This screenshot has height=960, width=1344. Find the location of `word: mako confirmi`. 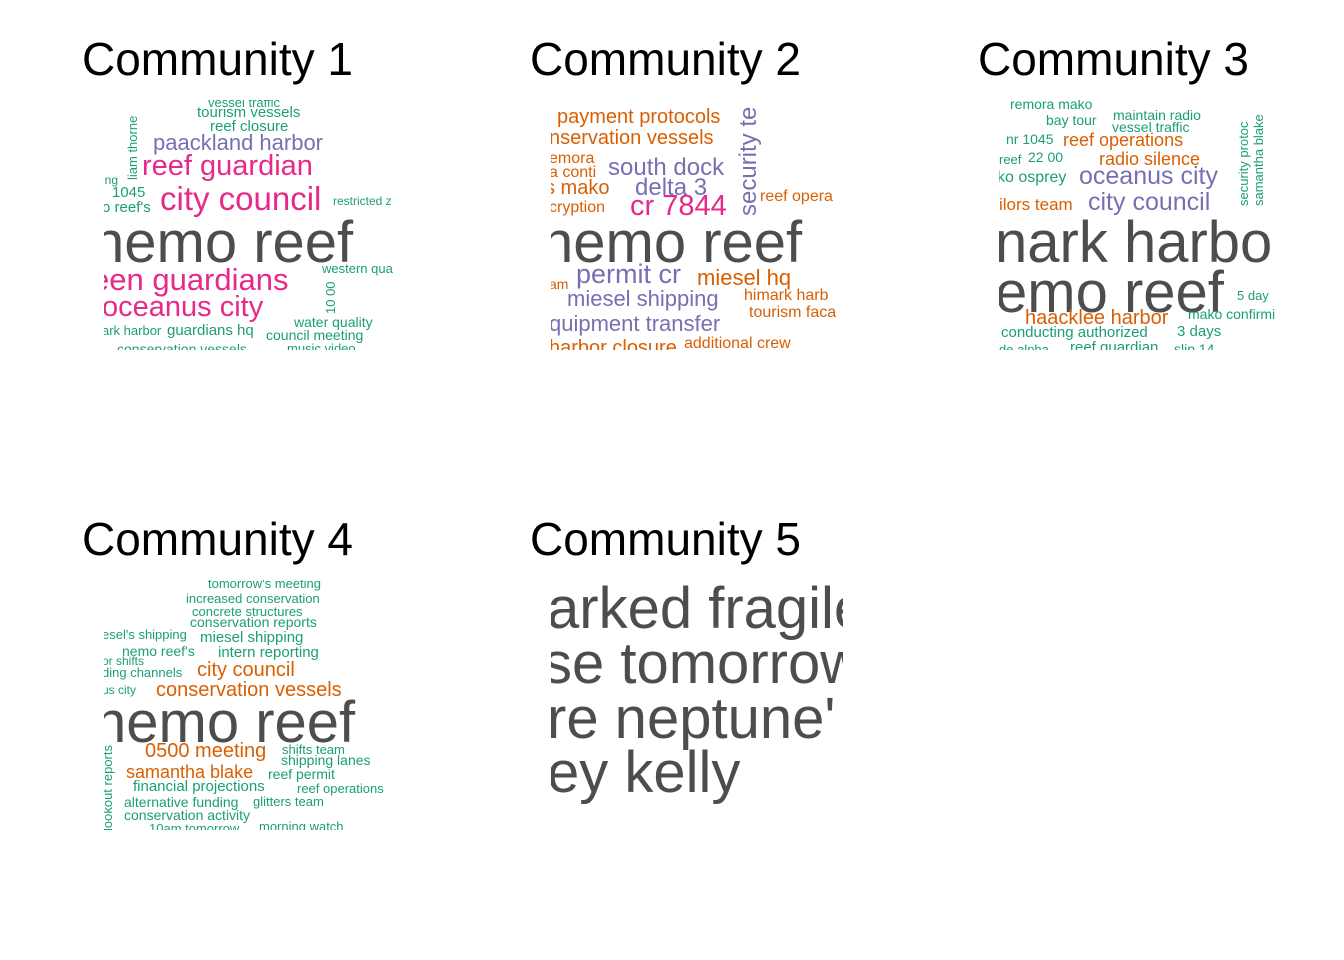

word: mako confirmi is located at coordinates (1232, 314).